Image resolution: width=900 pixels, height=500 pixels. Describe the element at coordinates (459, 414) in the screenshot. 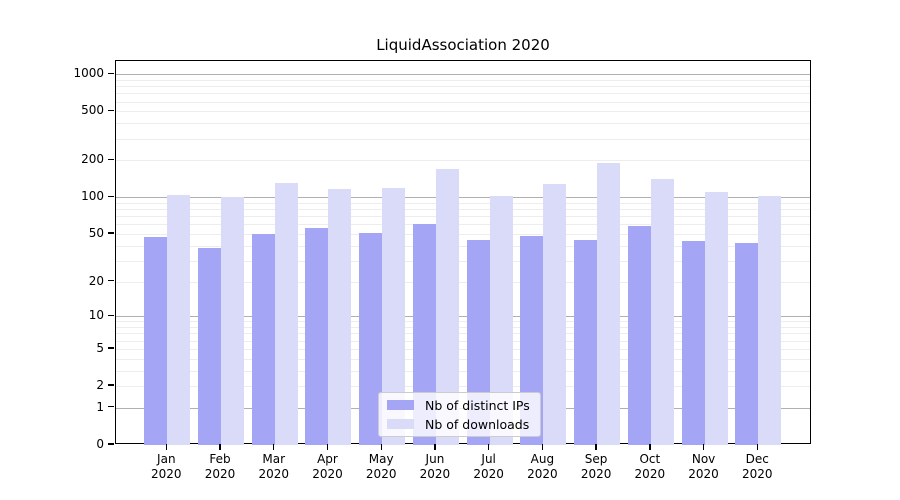

I see `legend: Nb of distinct IPs Nb of downloads` at that location.